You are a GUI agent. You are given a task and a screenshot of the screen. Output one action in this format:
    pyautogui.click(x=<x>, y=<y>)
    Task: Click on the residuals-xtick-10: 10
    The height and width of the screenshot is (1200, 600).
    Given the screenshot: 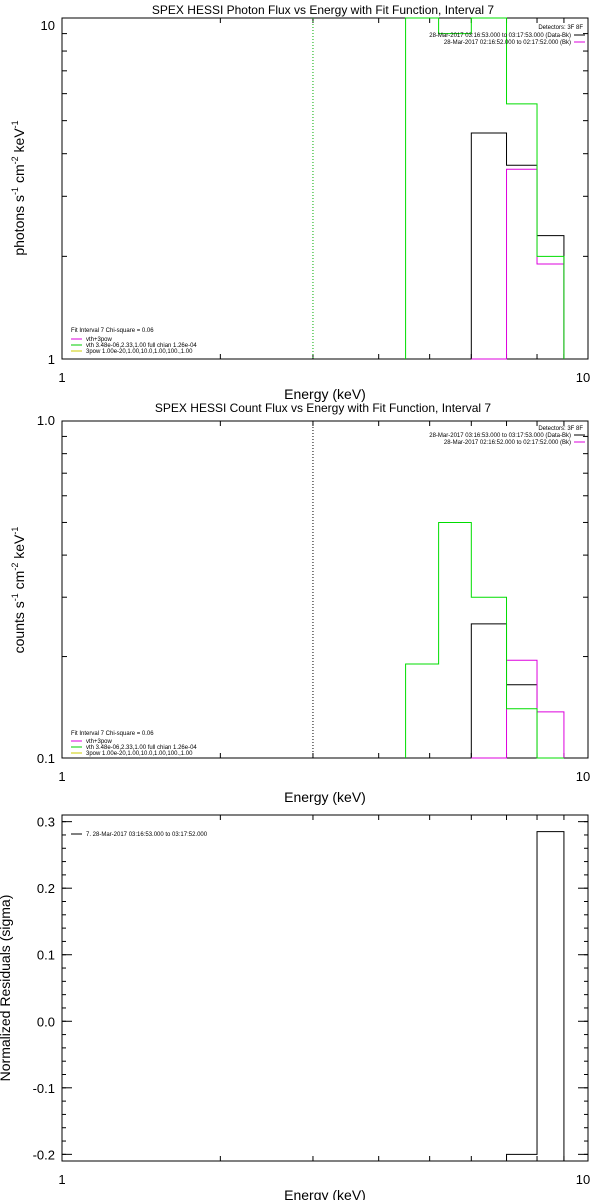 What is the action you would take?
    pyautogui.click(x=583, y=1179)
    